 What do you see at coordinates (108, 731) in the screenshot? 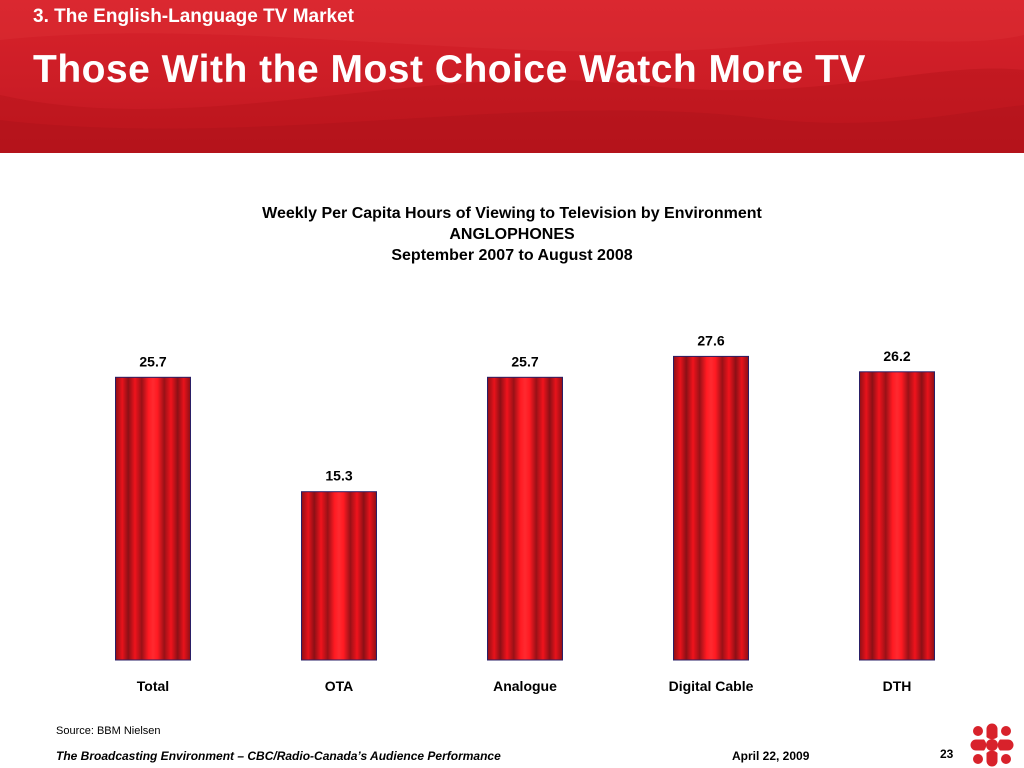
I see `source-note: Source: BBM Nielsen` at bounding box center [108, 731].